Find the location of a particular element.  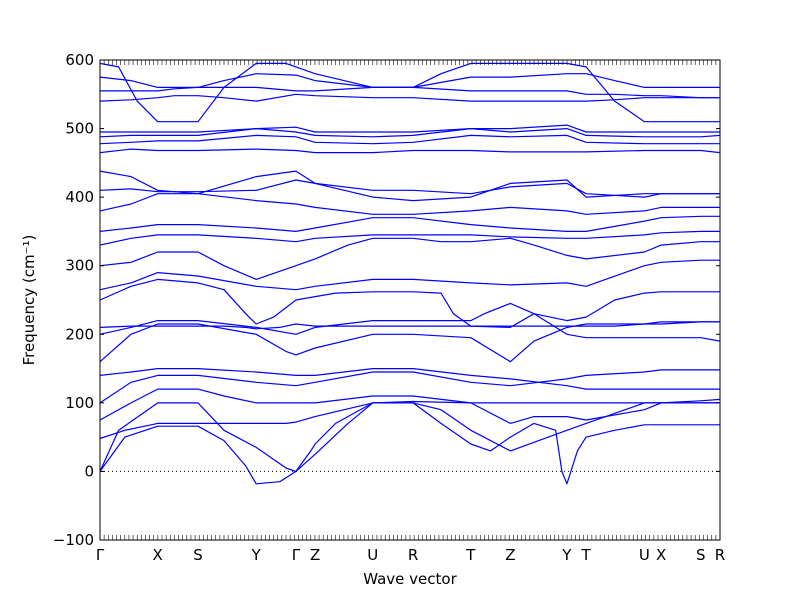

y-tick-labels: −100 0 100 200 300 400 500 600 is located at coordinates (73, 300).